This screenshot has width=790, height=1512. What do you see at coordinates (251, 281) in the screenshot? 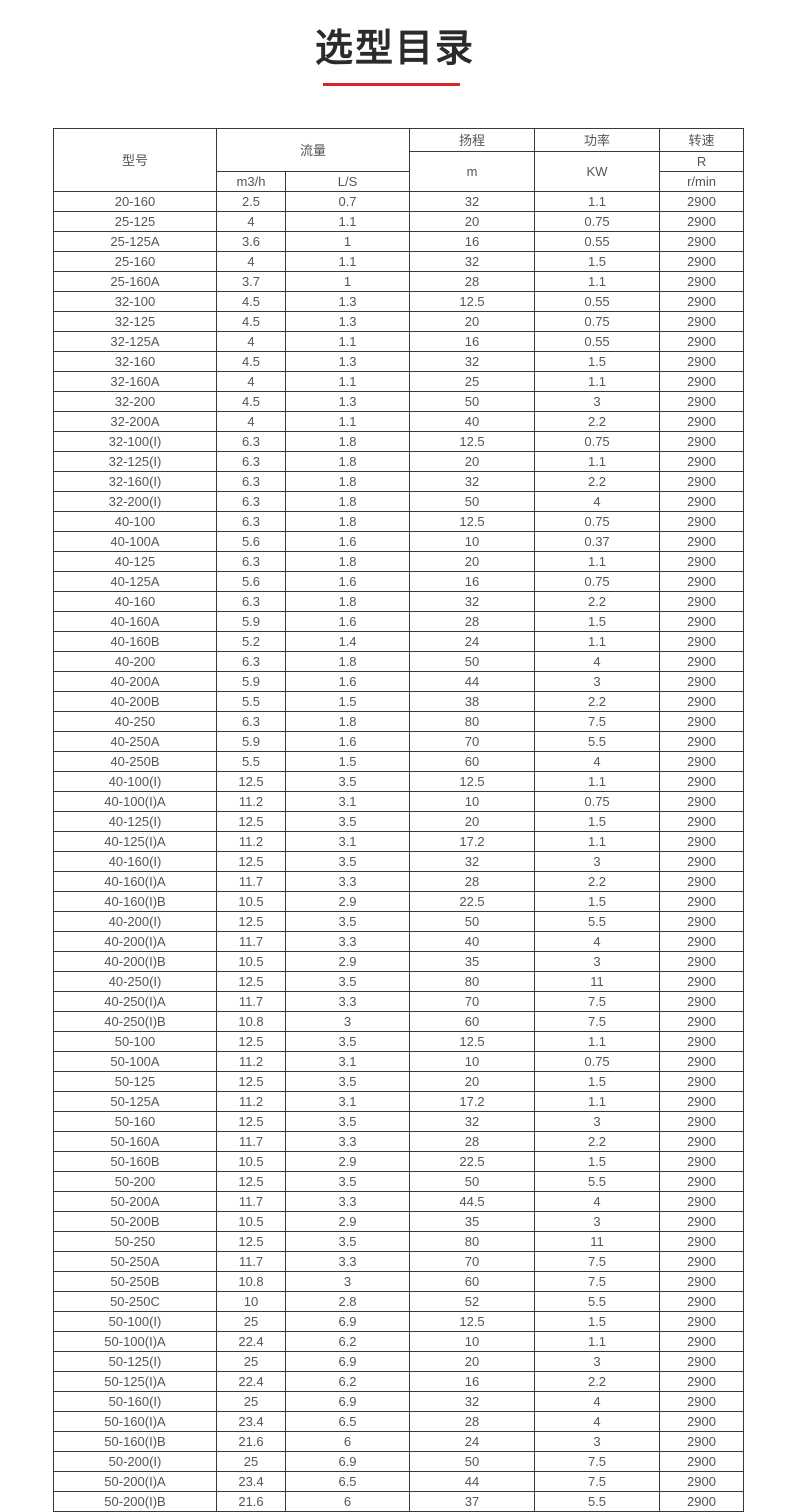
I see `cell-flow-m3h: 3.7` at bounding box center [251, 281].